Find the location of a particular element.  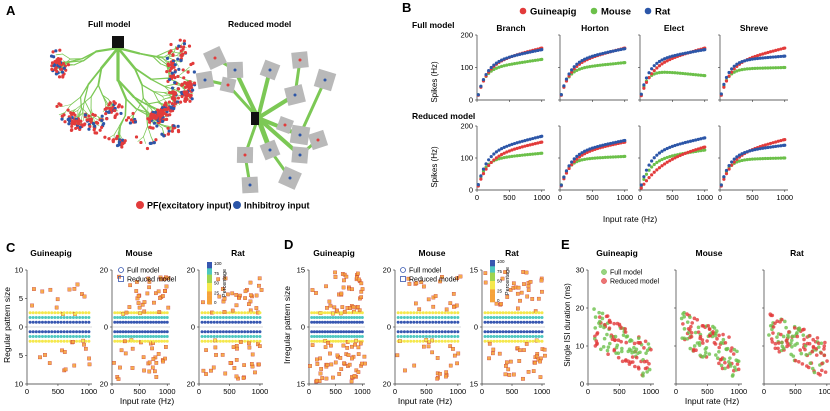

legend-label-reduced: Reduced model is located at coordinates (634, 282).